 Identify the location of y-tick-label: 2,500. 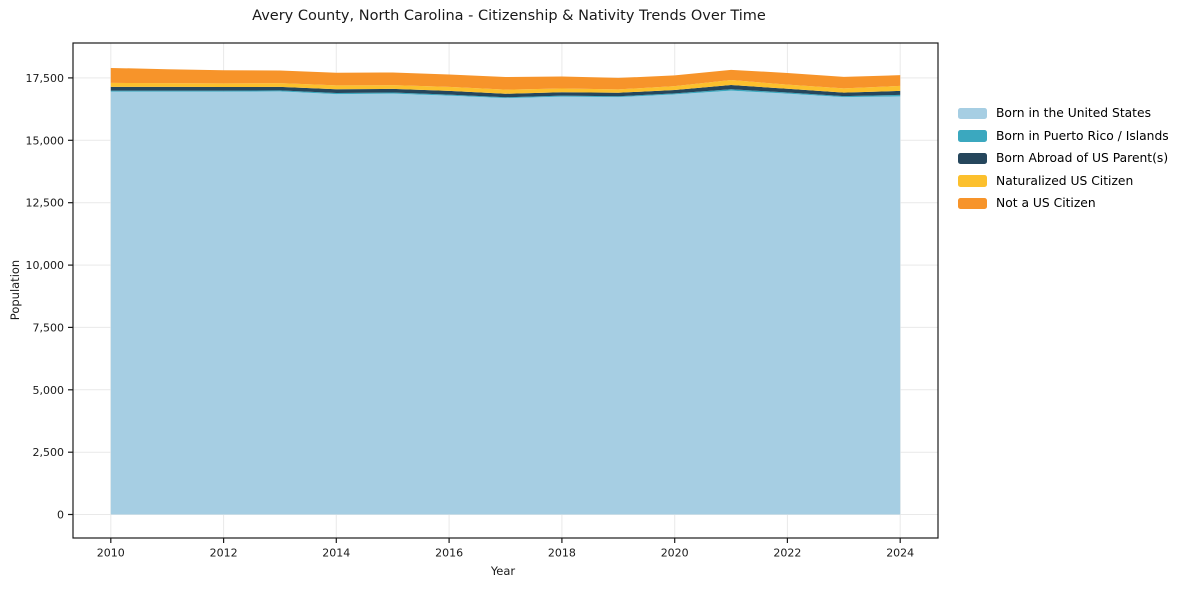
(49, 452).